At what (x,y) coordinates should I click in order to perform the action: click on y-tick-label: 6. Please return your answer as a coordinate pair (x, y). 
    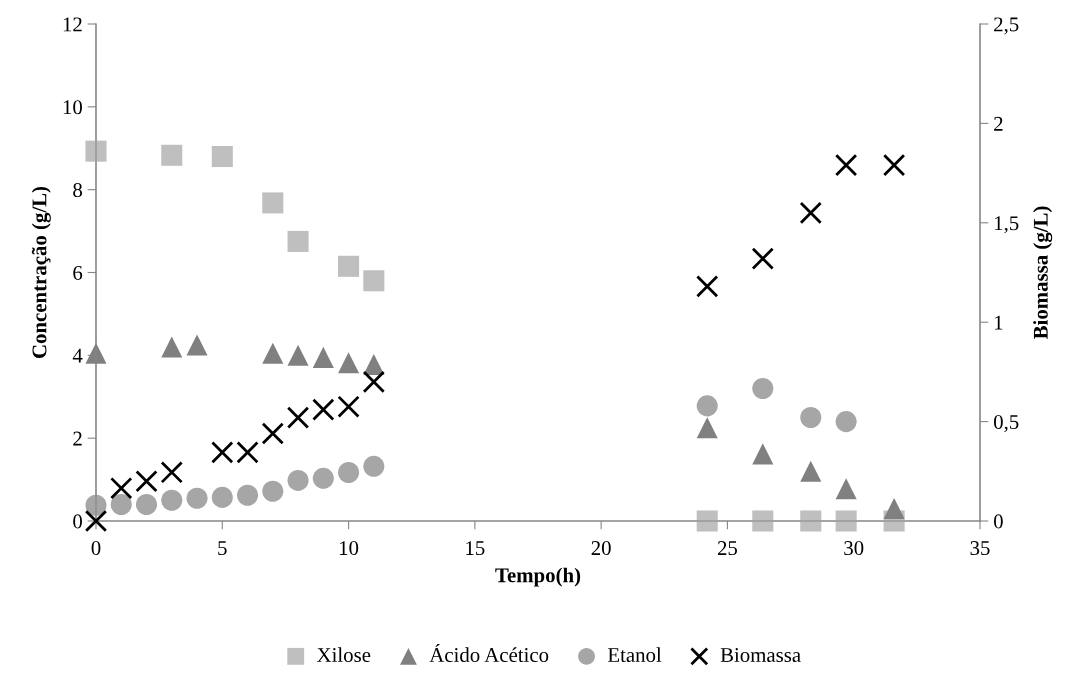
    Looking at the image, I should click on (78, 272).